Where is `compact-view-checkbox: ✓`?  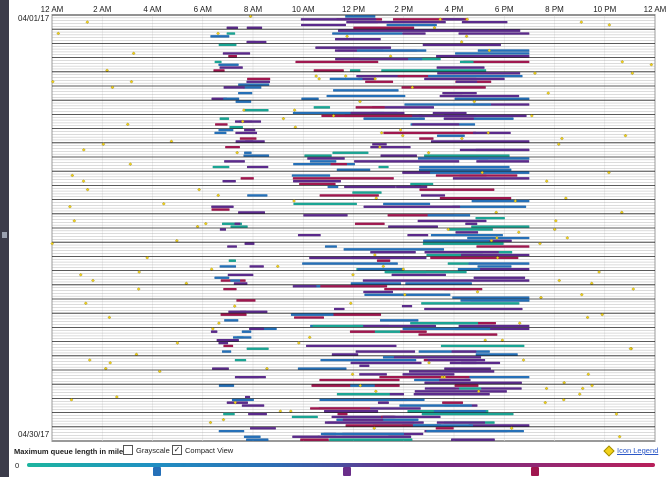
compact-view-checkbox: ✓ is located at coordinates (177, 450).